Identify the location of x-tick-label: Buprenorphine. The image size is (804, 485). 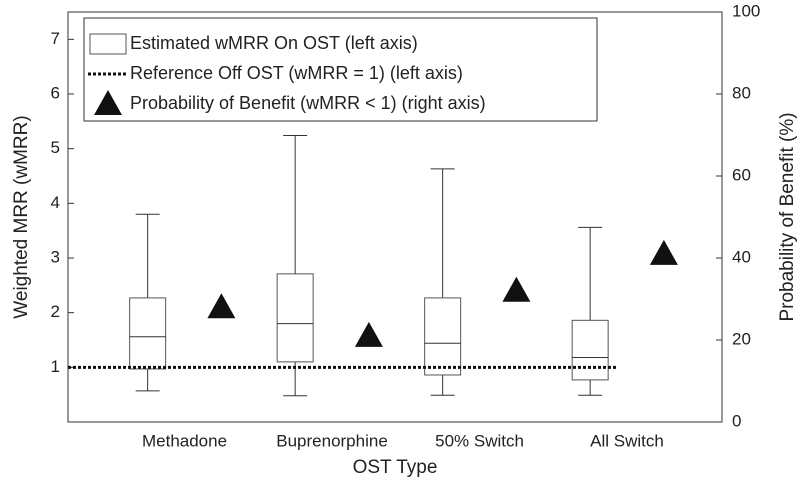
(332, 440).